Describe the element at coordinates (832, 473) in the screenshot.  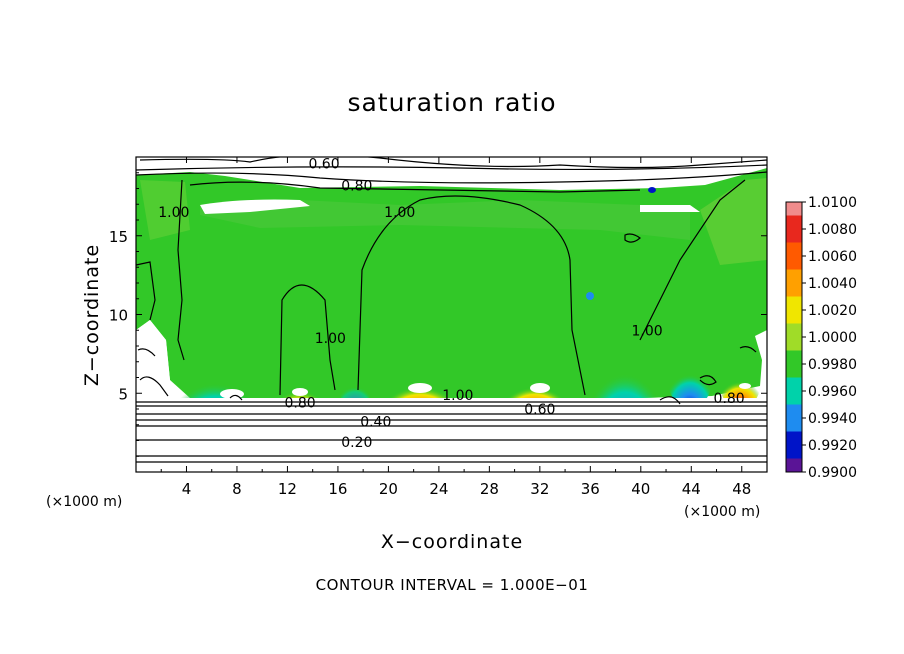
I see `colorbar-label: 0.9900` at that location.